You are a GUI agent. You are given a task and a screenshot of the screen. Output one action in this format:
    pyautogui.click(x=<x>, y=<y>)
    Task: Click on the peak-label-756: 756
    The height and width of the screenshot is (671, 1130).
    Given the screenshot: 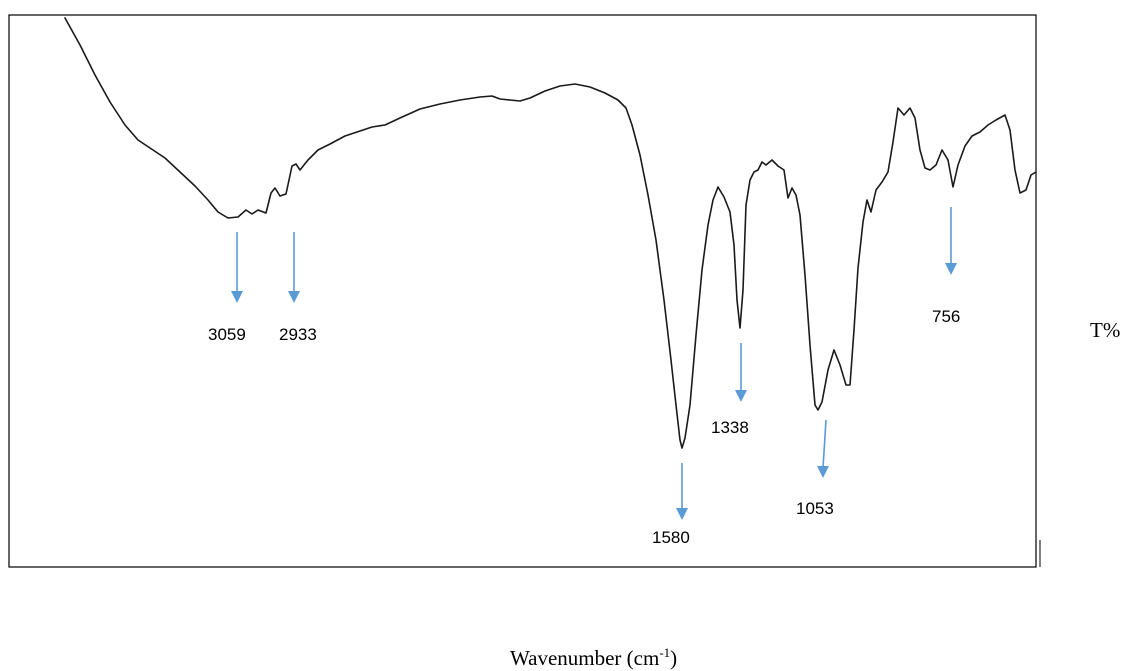 What is the action you would take?
    pyautogui.click(x=946, y=316)
    